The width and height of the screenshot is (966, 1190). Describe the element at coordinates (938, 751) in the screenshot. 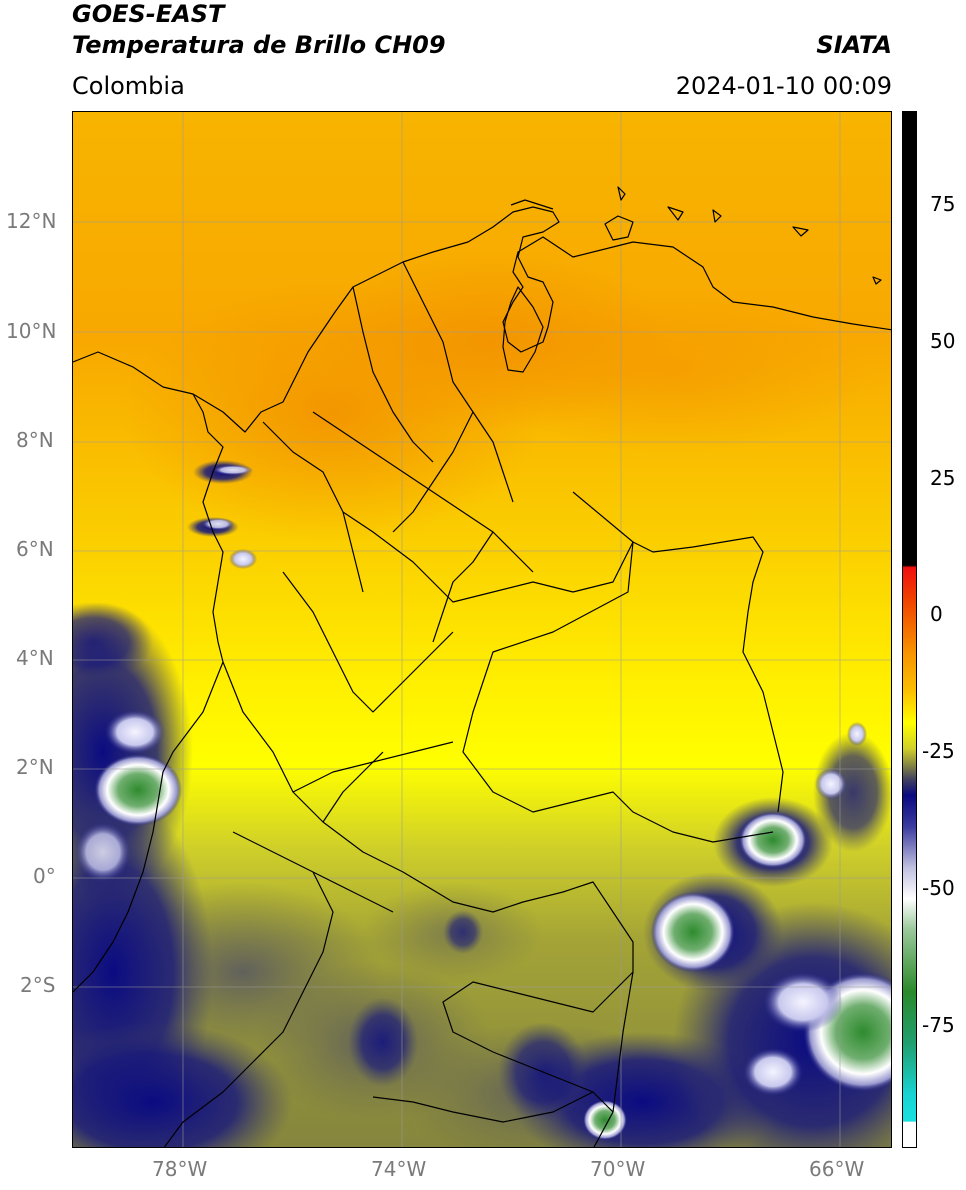

I see `colorbar-tick-minus25: -25` at that location.